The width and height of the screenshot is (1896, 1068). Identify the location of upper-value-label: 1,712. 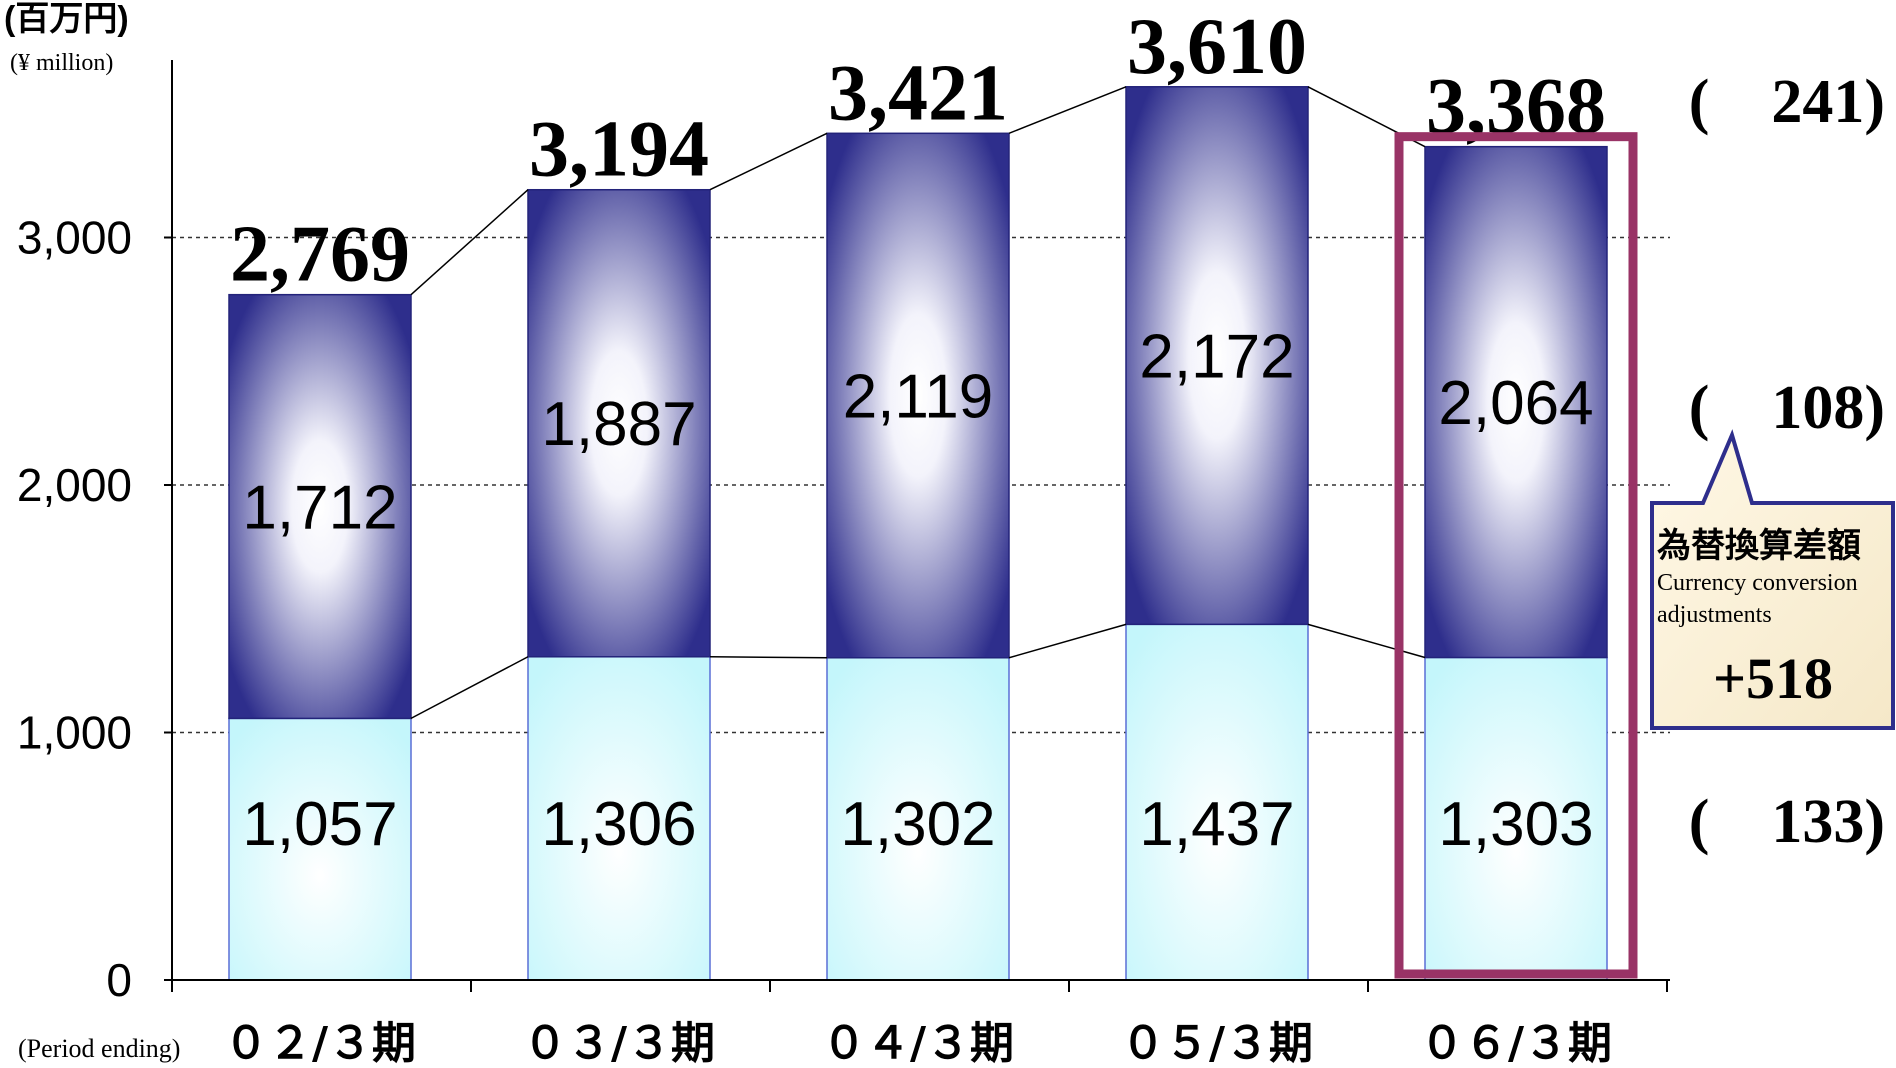
(319, 508).